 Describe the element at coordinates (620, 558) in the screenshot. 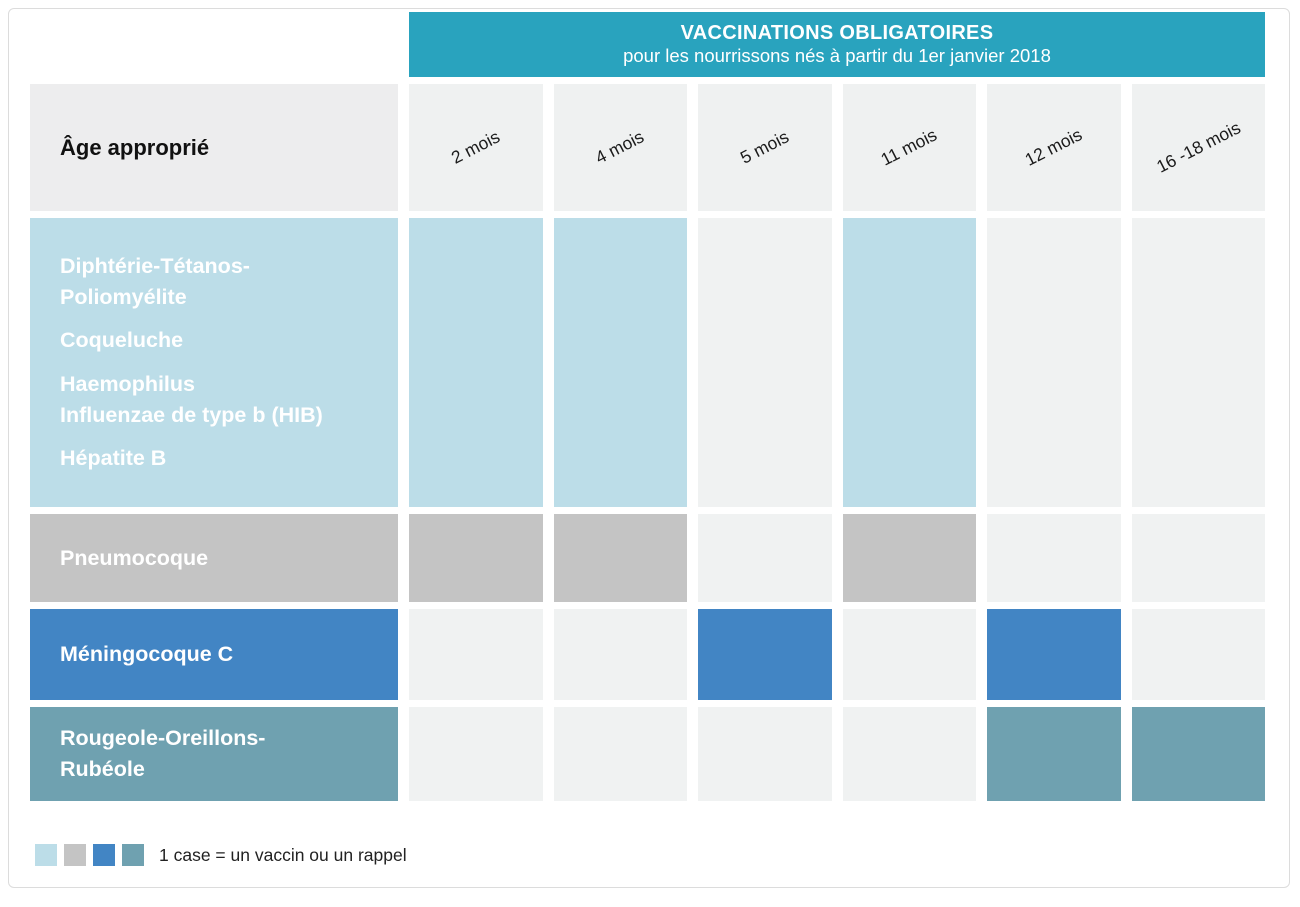

I see `cell-pneumocoque-col2` at that location.